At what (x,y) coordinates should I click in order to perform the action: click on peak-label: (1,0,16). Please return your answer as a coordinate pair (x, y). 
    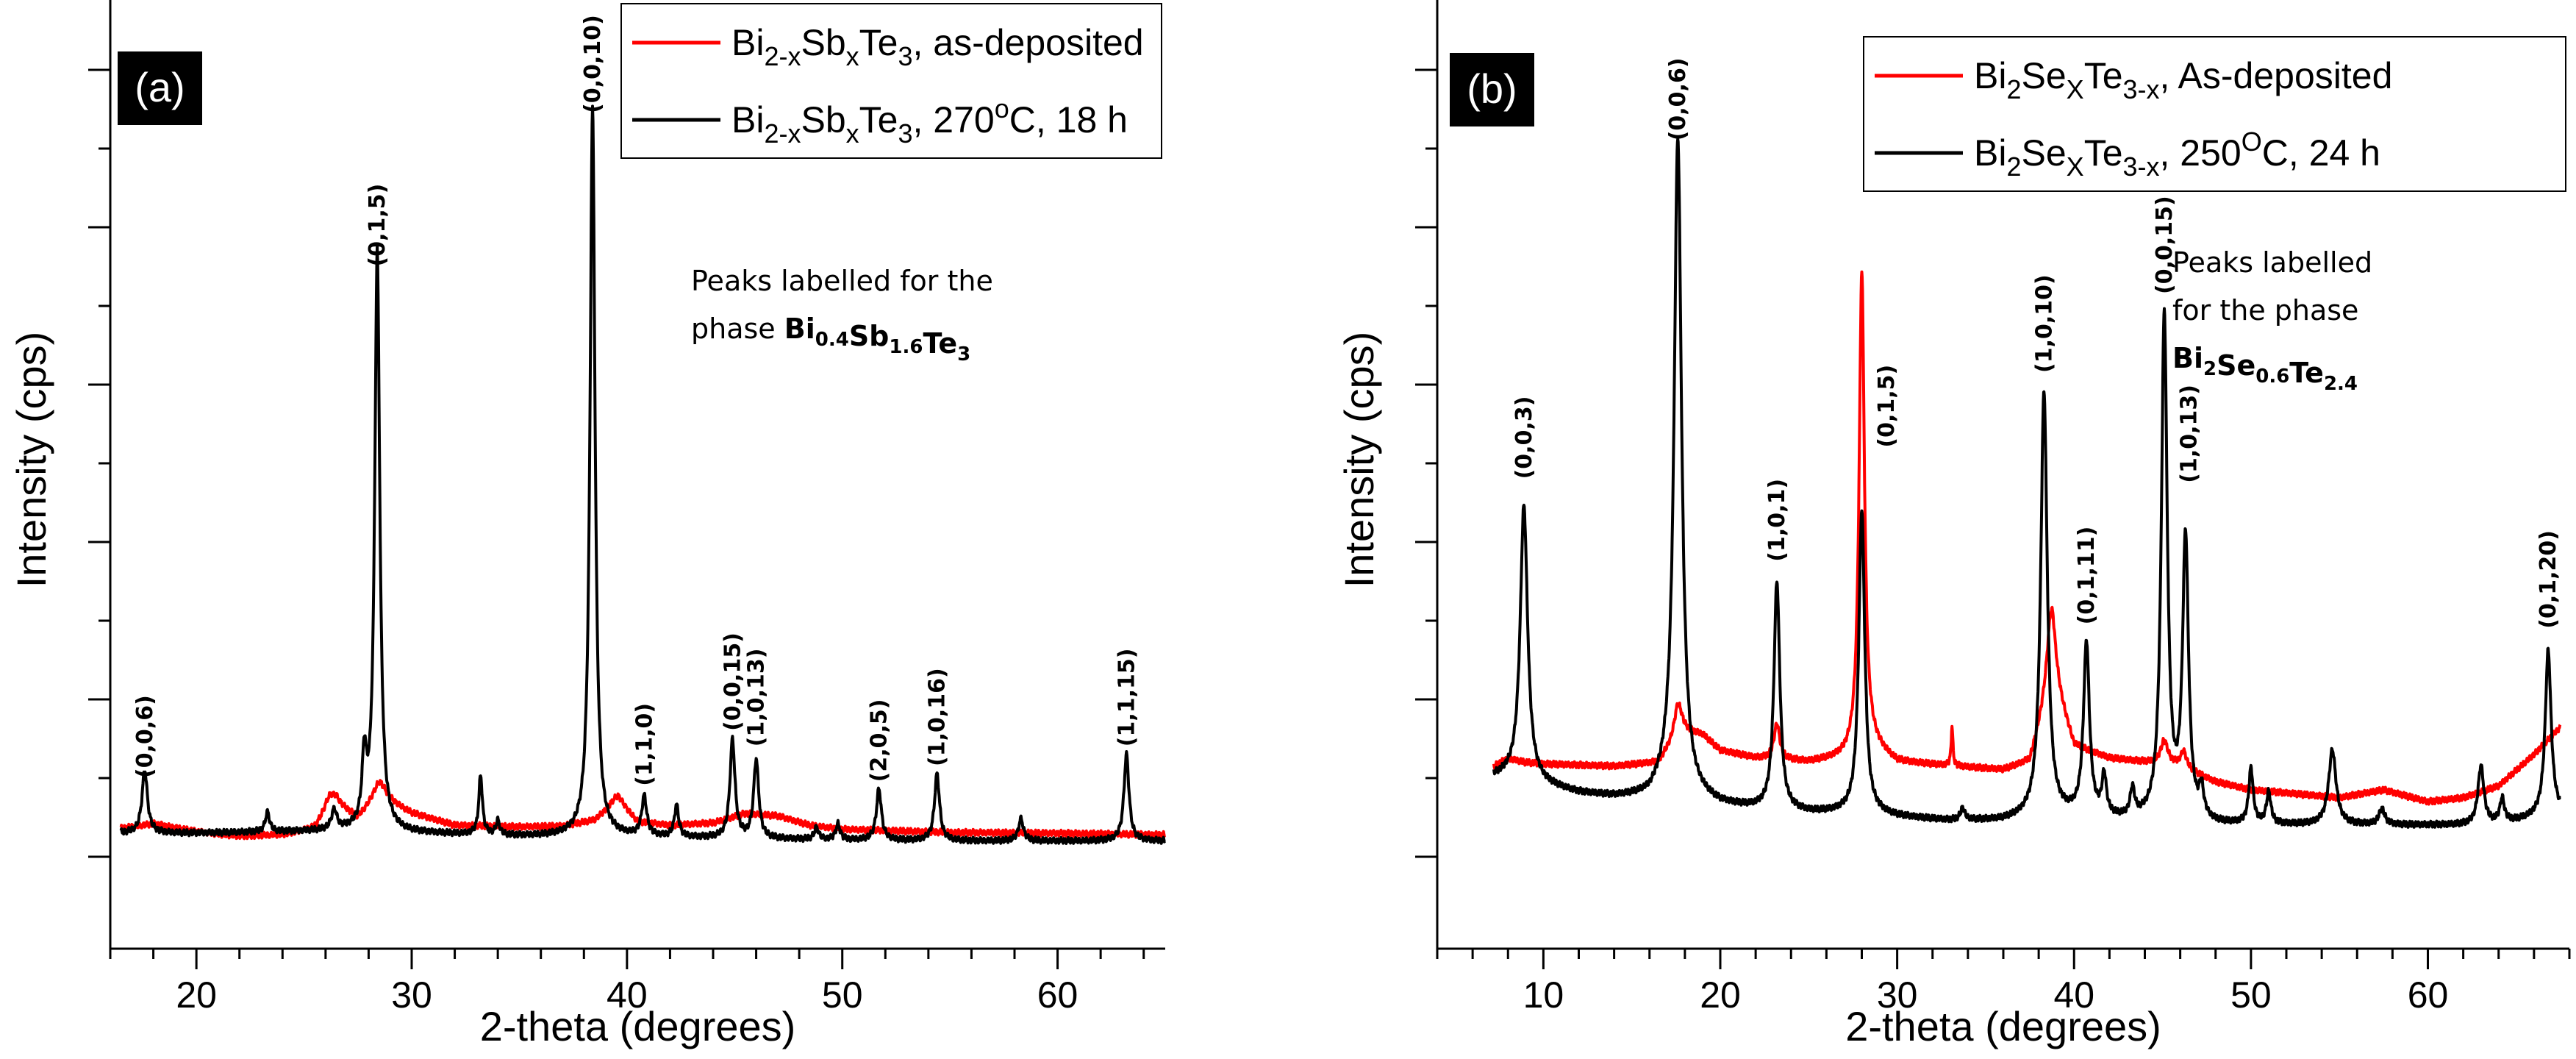
    Looking at the image, I should click on (938, 717).